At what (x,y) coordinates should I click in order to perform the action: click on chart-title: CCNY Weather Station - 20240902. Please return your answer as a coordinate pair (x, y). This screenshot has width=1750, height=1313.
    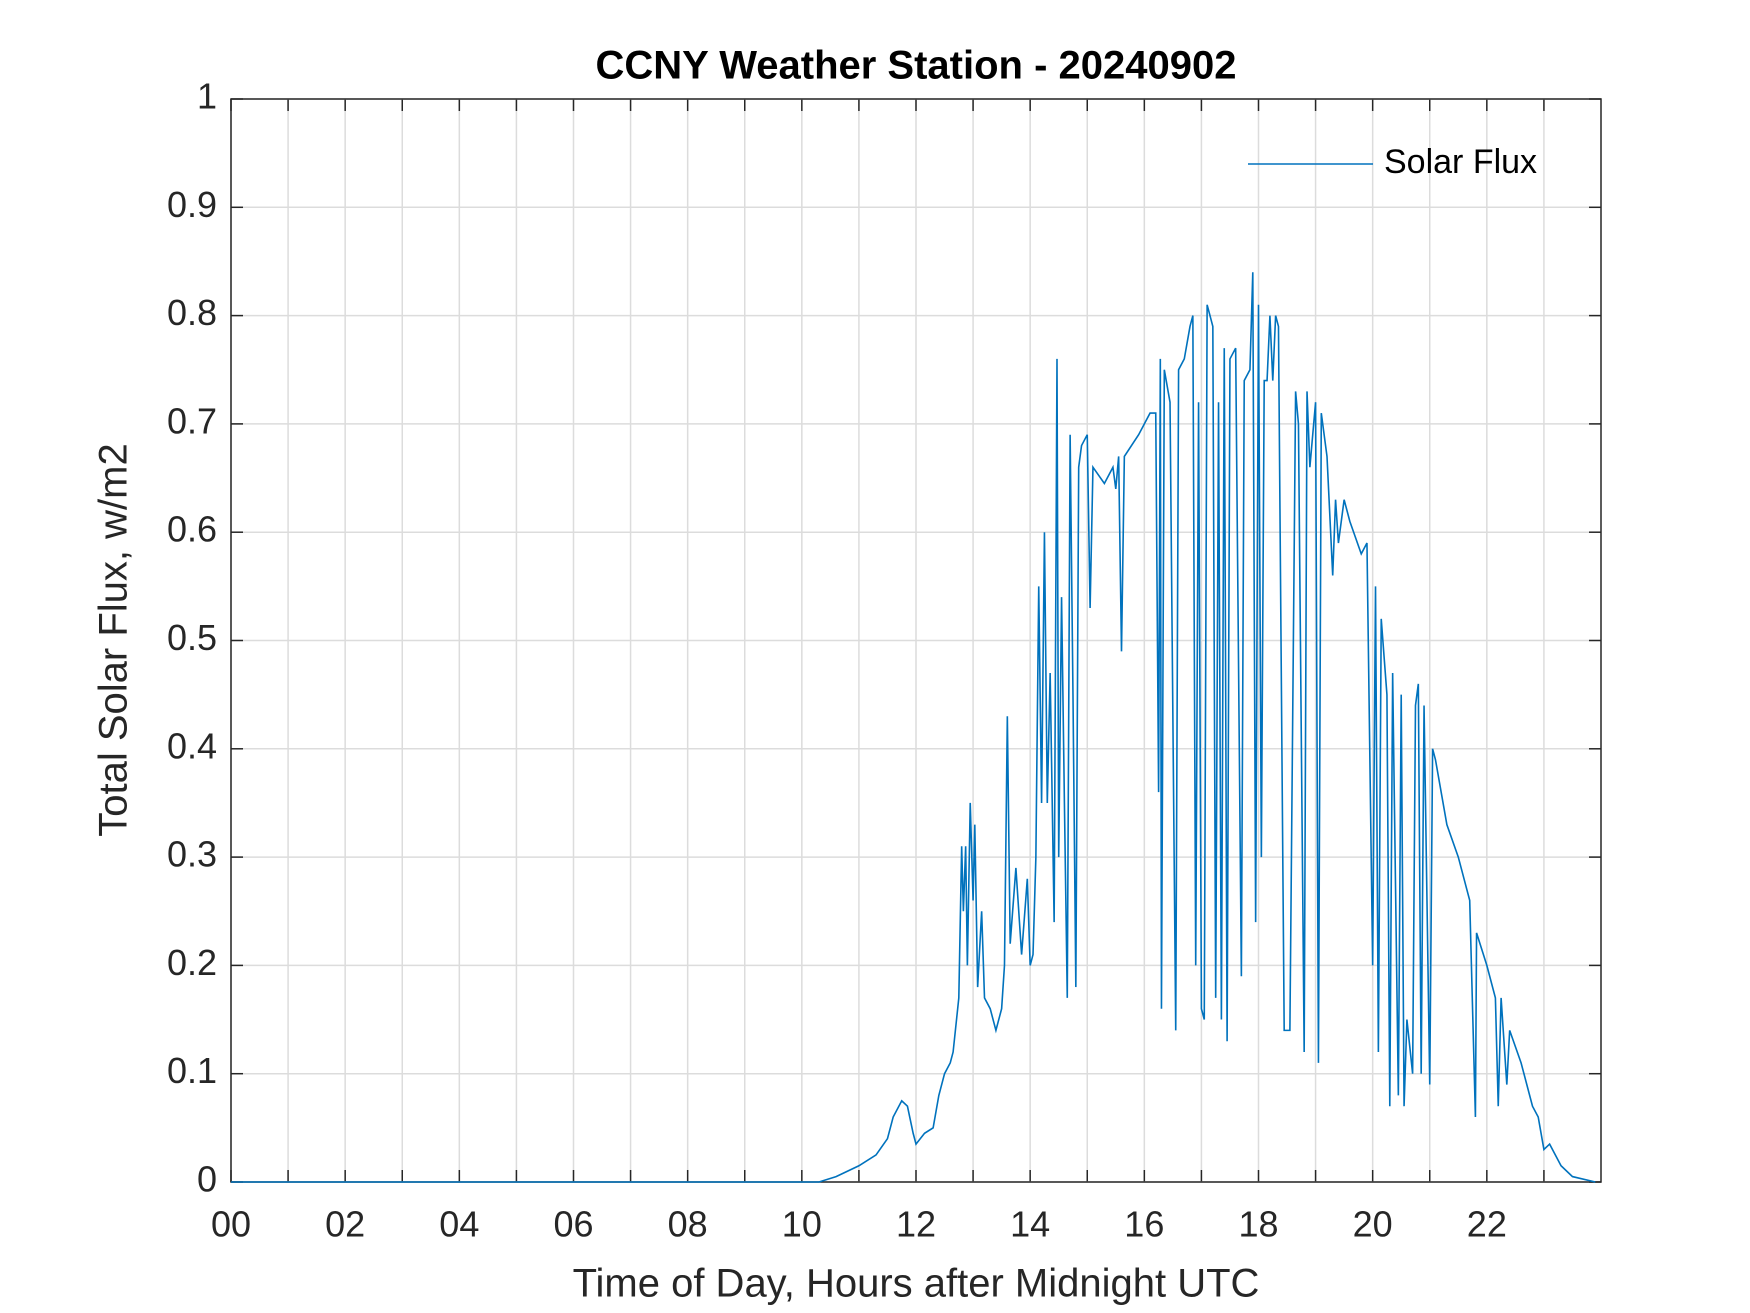
    Looking at the image, I should click on (916, 66).